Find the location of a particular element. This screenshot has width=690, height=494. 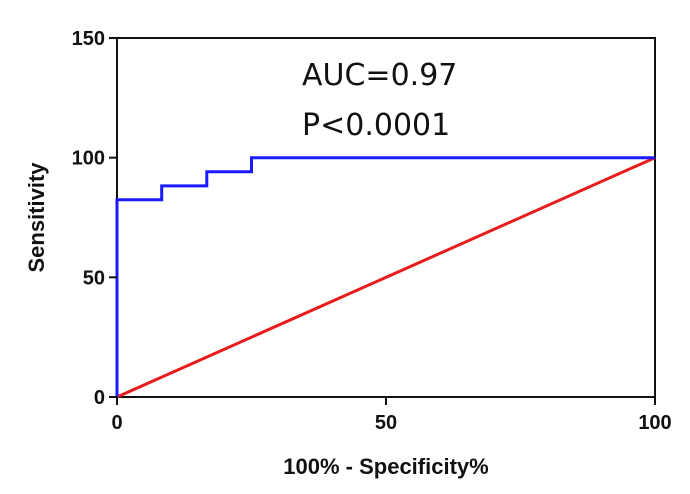

x-tick-label: 100 is located at coordinates (654, 423).